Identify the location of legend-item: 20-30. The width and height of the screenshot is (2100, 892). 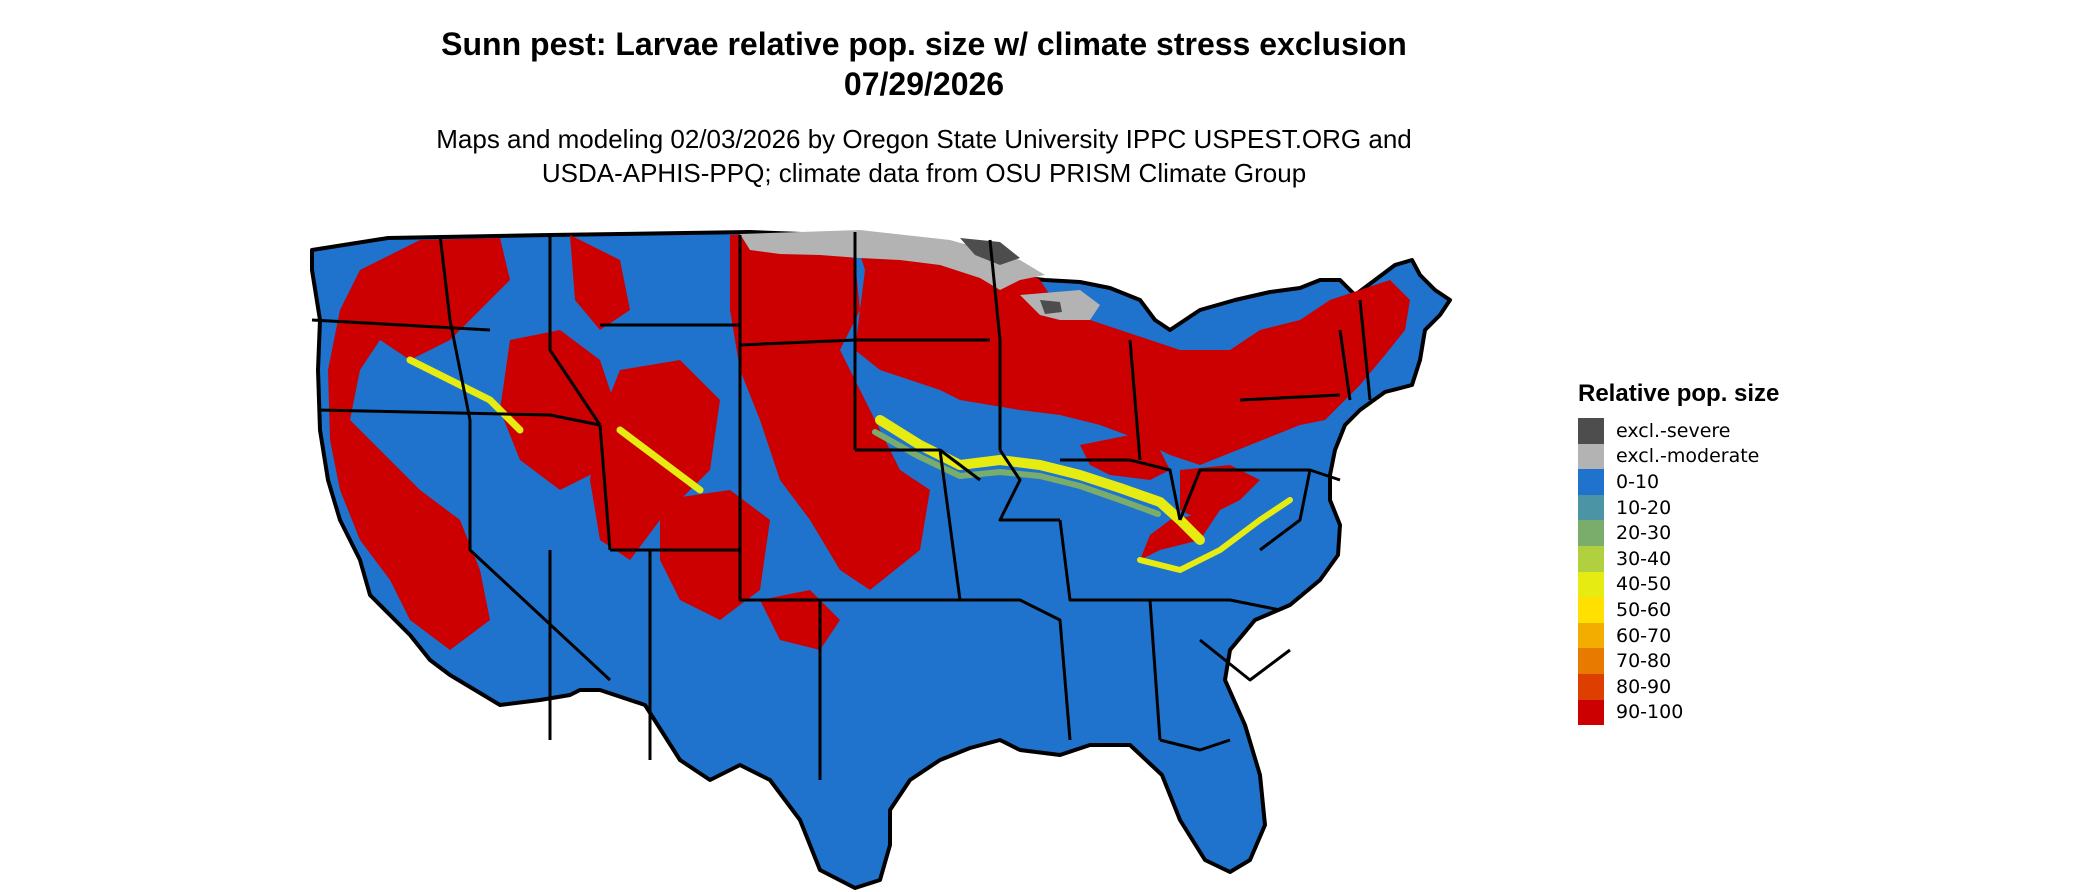
(1678, 533).